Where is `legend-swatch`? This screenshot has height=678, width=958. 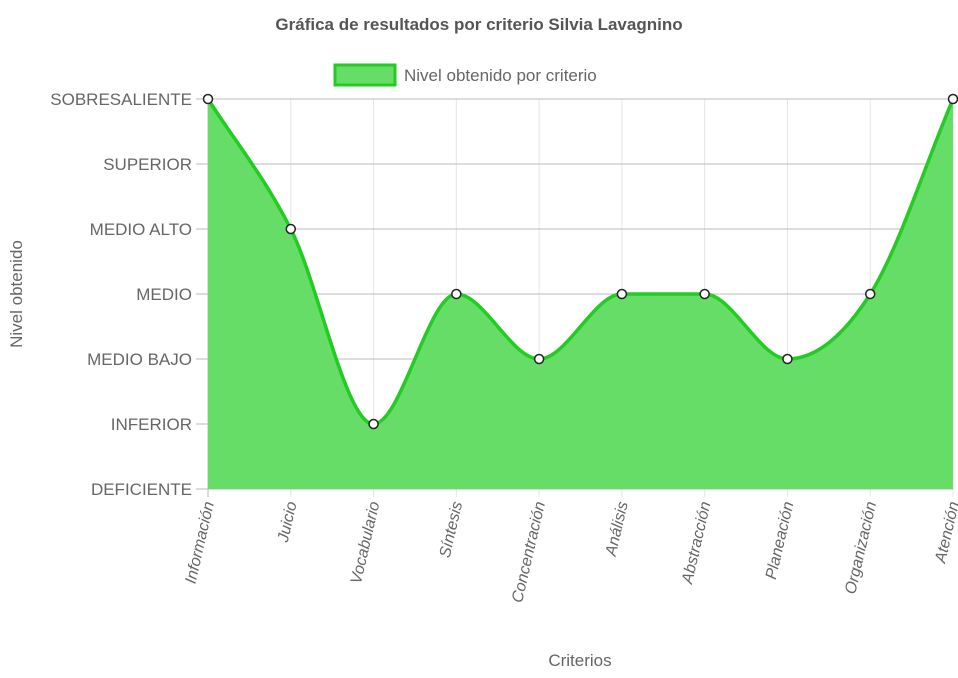 legend-swatch is located at coordinates (365, 75).